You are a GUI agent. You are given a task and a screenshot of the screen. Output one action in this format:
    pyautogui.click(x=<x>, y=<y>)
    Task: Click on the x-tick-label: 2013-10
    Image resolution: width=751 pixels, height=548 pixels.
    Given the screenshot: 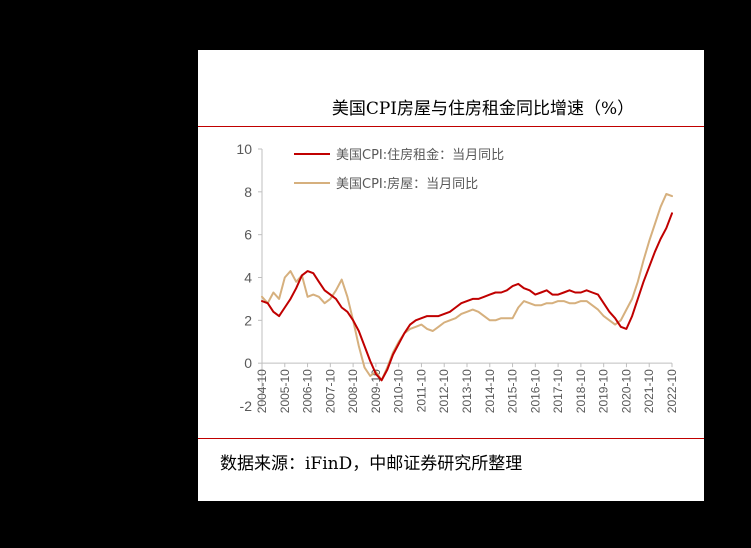 What is the action you would take?
    pyautogui.click(x=467, y=391)
    